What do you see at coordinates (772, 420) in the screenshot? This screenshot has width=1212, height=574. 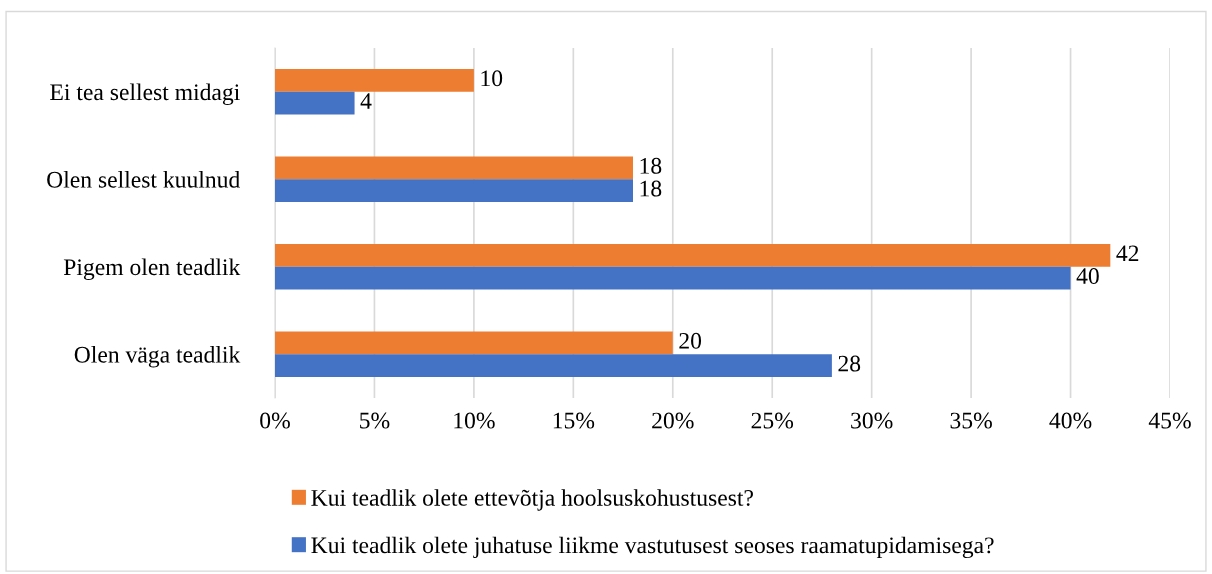 I see `x-tick-label: 25%` at bounding box center [772, 420].